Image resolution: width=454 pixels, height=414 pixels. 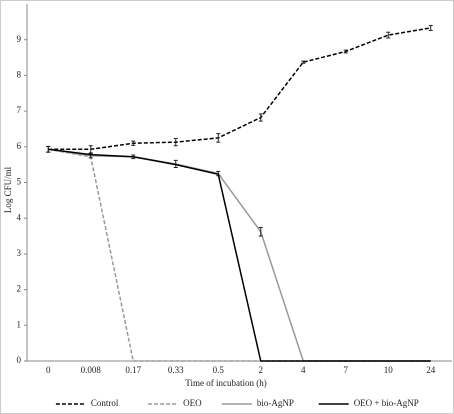 I want to click on legend-label: OEO, so click(x=192, y=403).